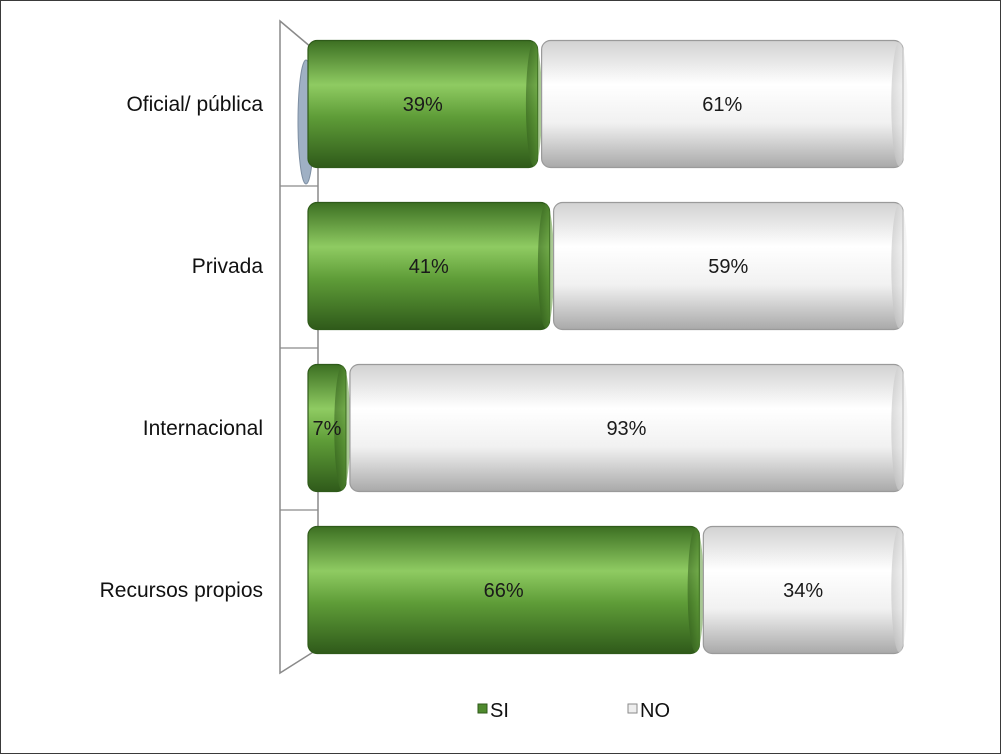  I want to click on bar-cap-no-internacional, so click(899, 428).